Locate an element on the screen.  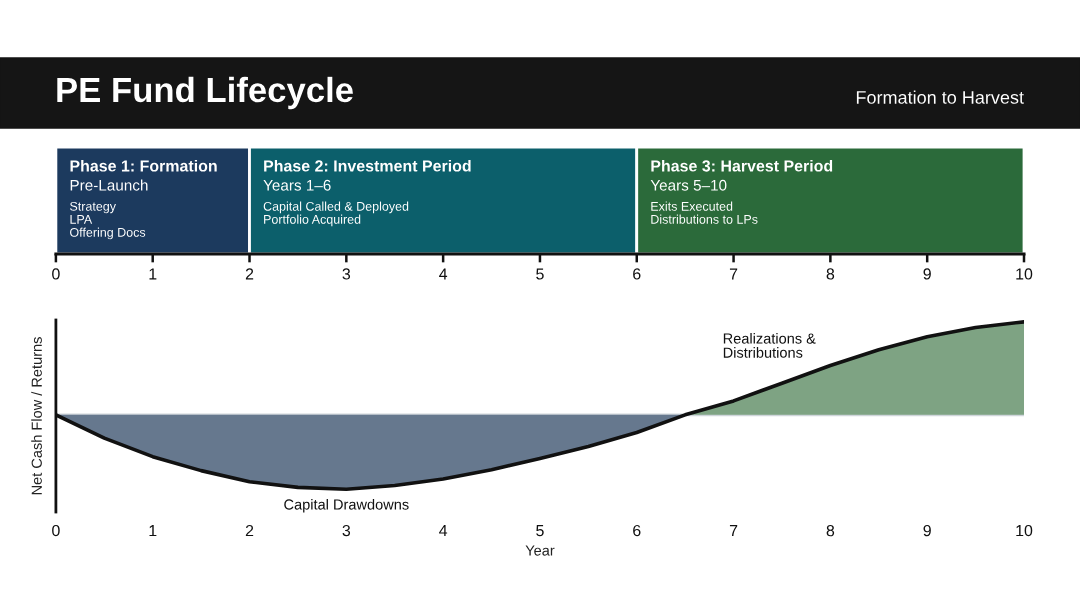
series-label: Phase 2: Investment Period is located at coordinates (367, 165).